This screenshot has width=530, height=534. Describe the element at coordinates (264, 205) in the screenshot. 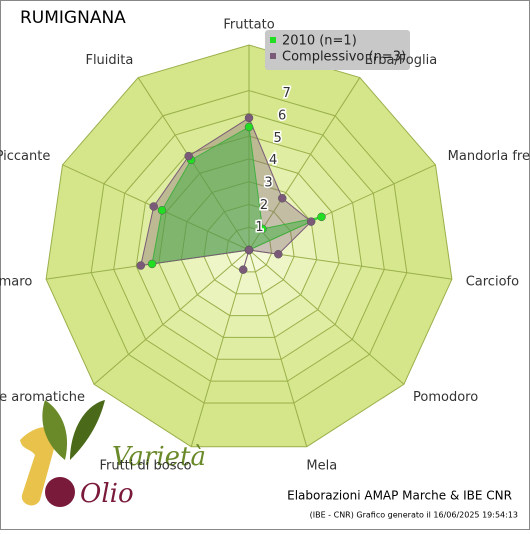

I see `r-tick-label: 2` at that location.